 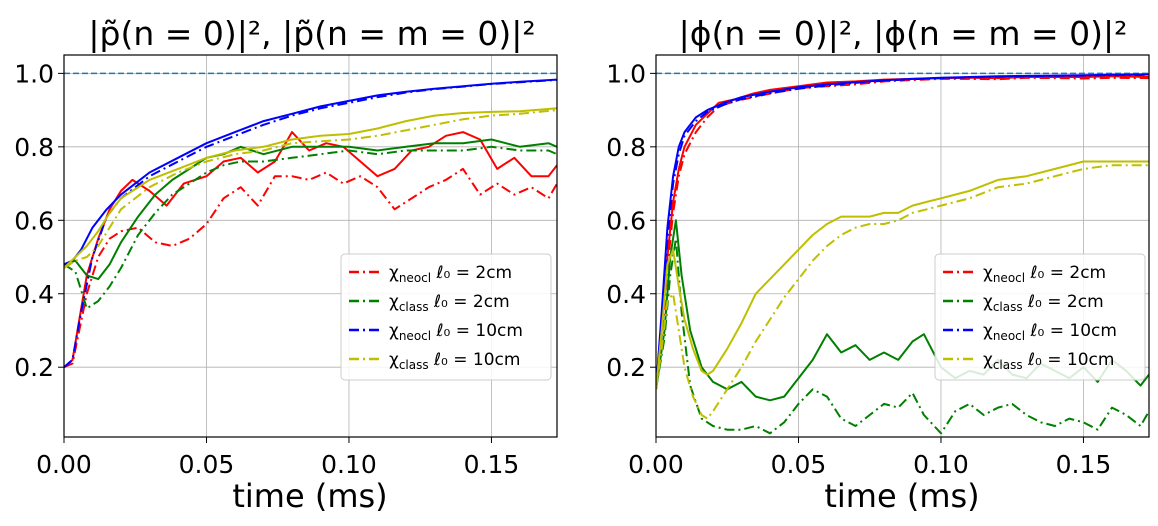 I want to click on chart-title: |p̃(n = 0)|², |p̃(n = m = 0)|², so click(x=311, y=33).